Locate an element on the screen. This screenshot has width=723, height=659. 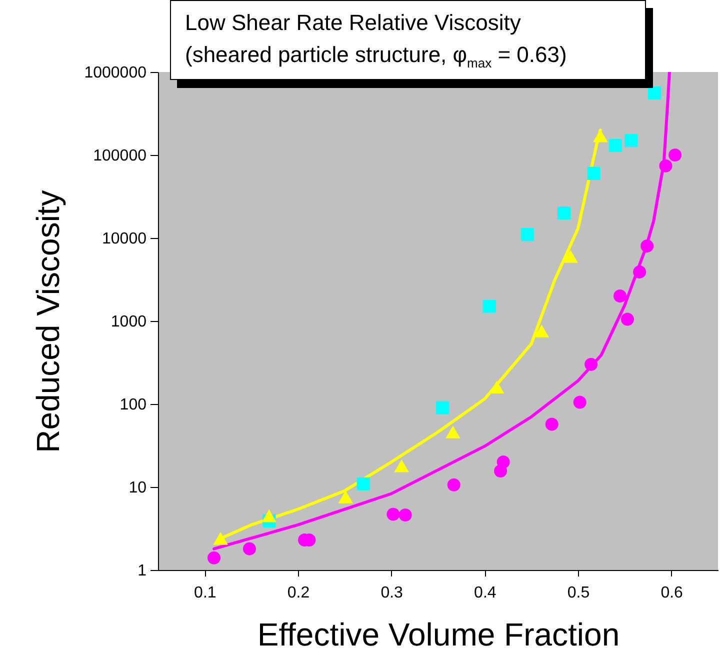
x-tick-label: 0.2 is located at coordinates (298, 593).